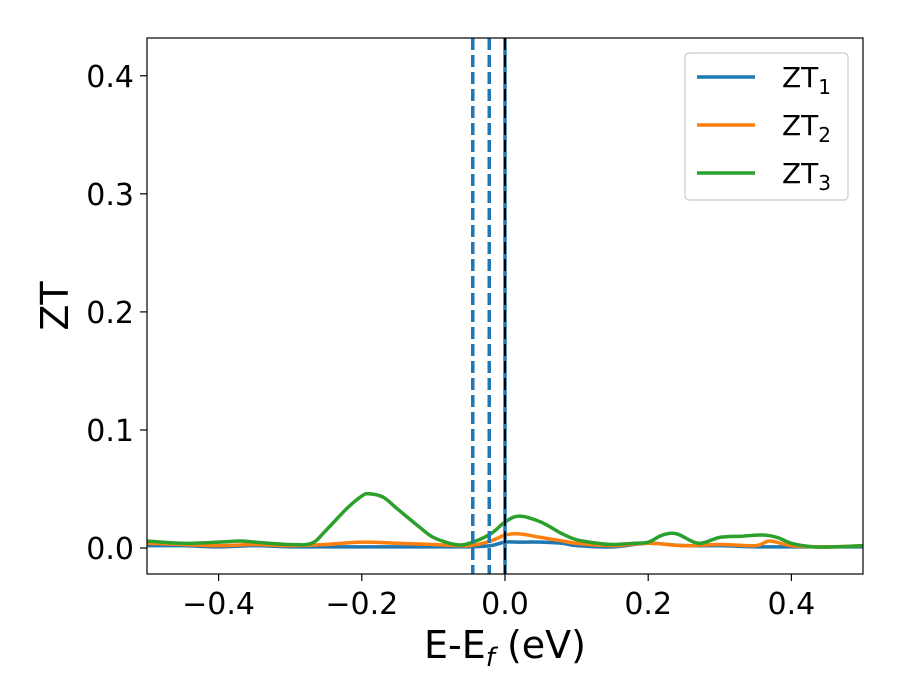 This screenshot has height=700, width=900. Describe the element at coordinates (110, 313) in the screenshot. I see `y-tick-label: 0.2` at that location.